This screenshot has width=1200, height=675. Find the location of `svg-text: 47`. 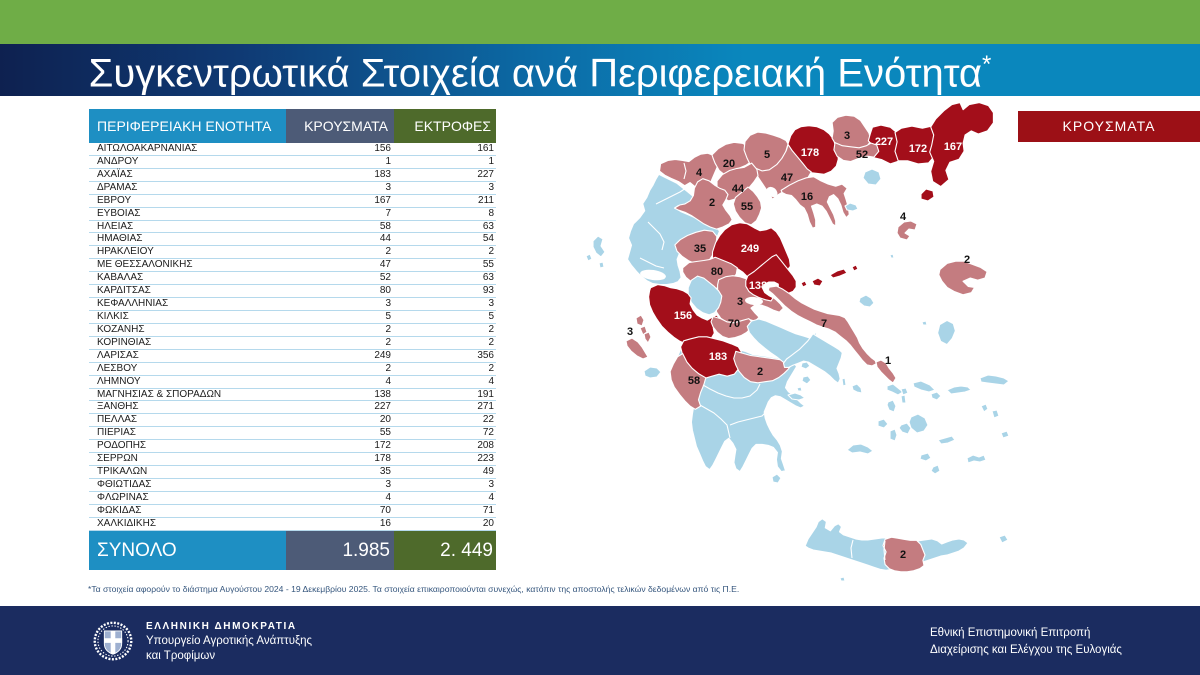

svg-text: 47 is located at coordinates (787, 178).